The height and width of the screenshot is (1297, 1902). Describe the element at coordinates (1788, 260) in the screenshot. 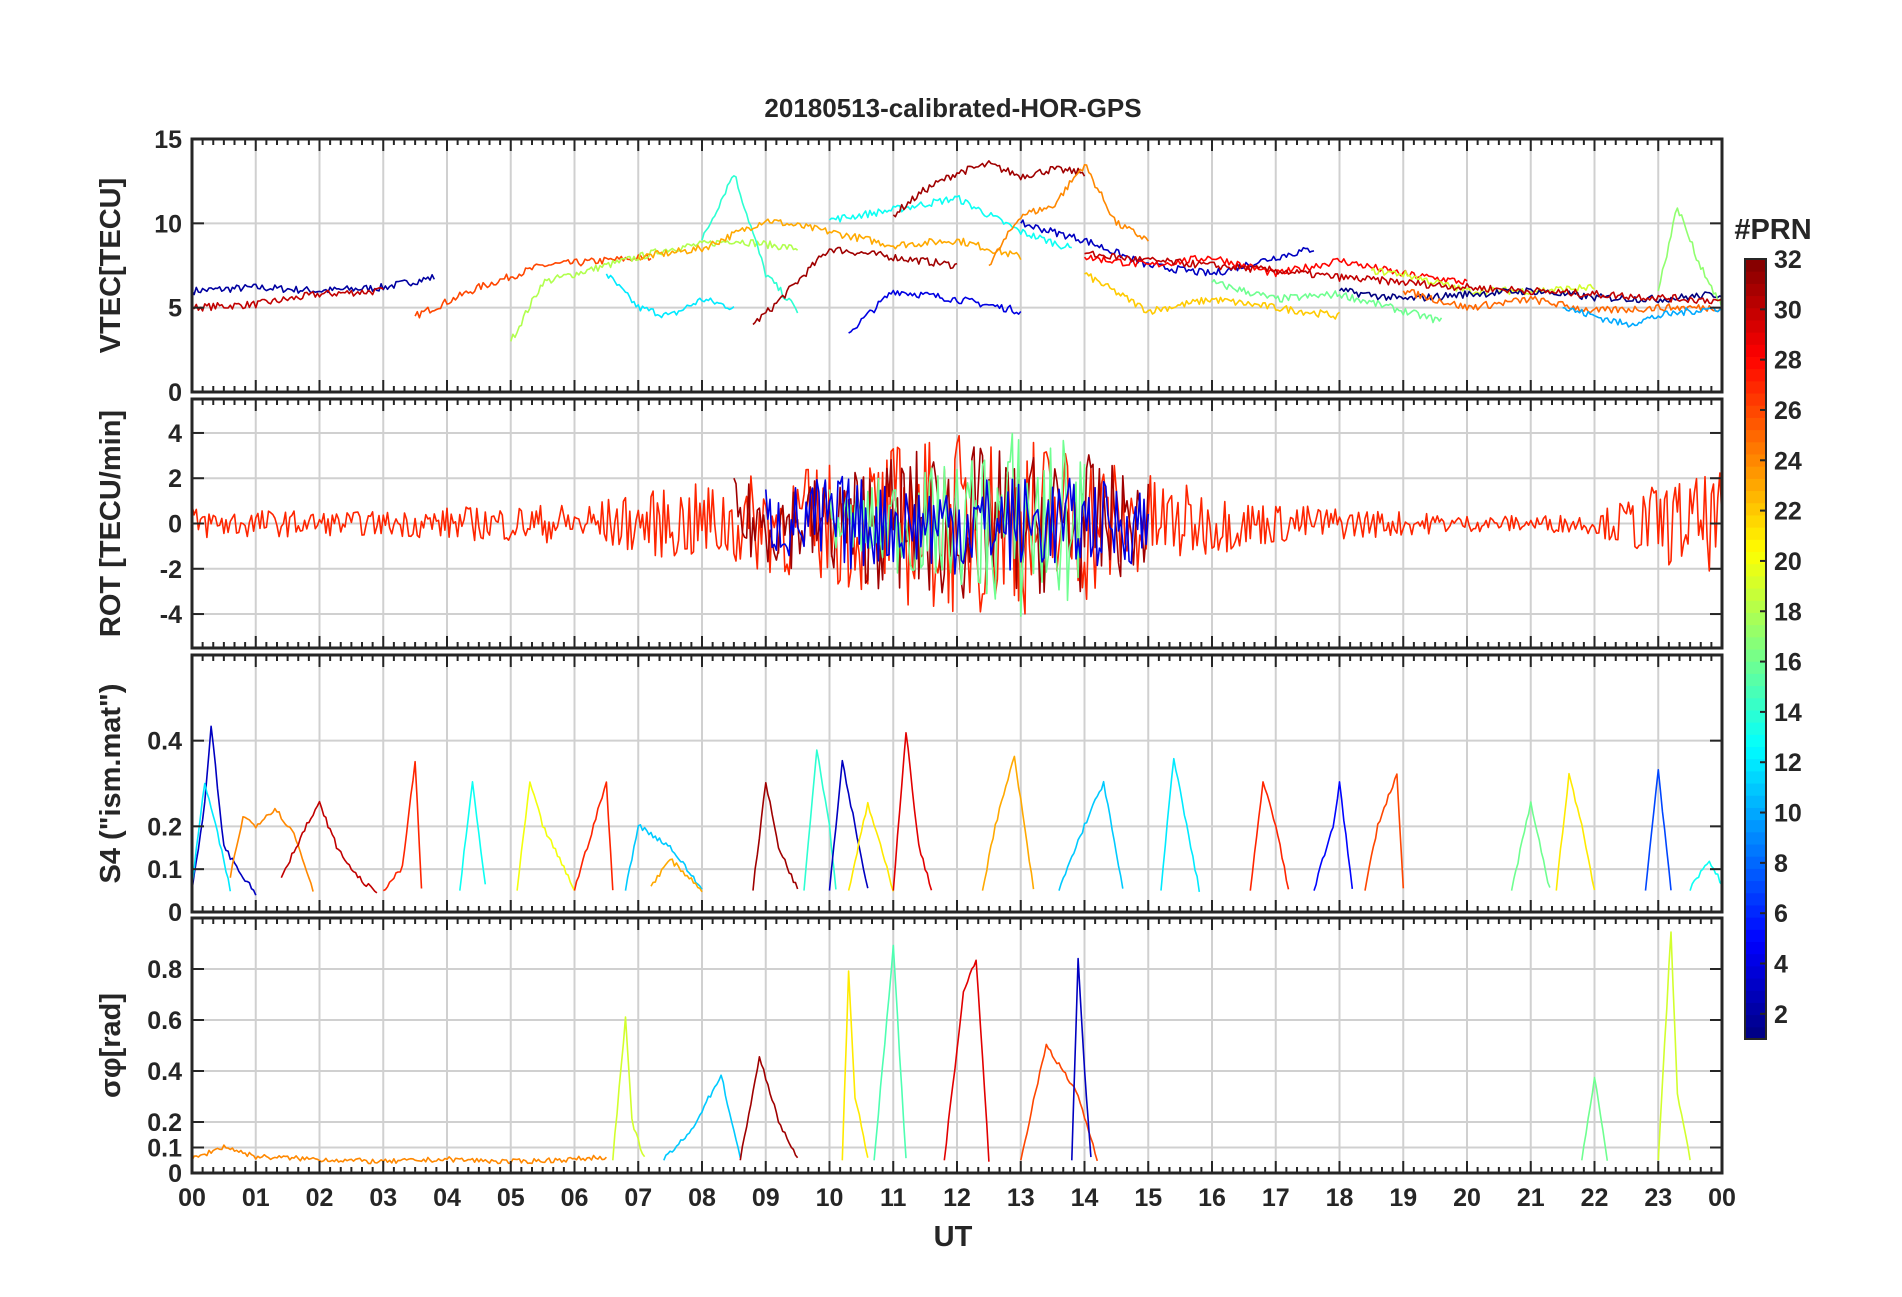

I see `colorbar-tick-label: 32` at that location.